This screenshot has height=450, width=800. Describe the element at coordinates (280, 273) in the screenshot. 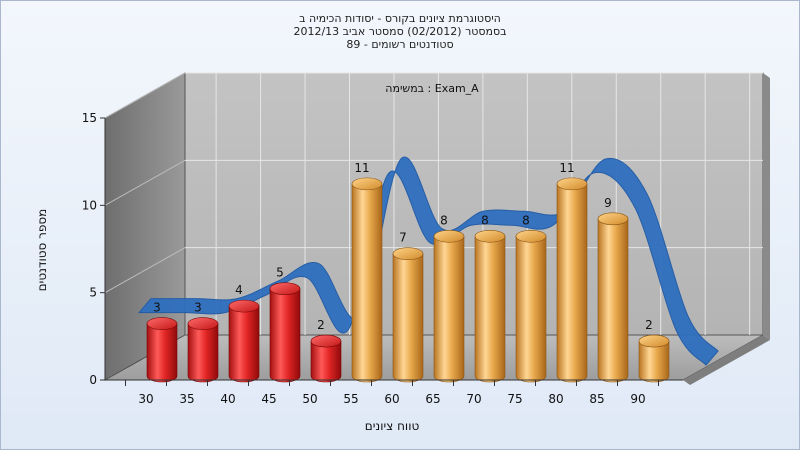

I see `bar-value-label: 5` at that location.